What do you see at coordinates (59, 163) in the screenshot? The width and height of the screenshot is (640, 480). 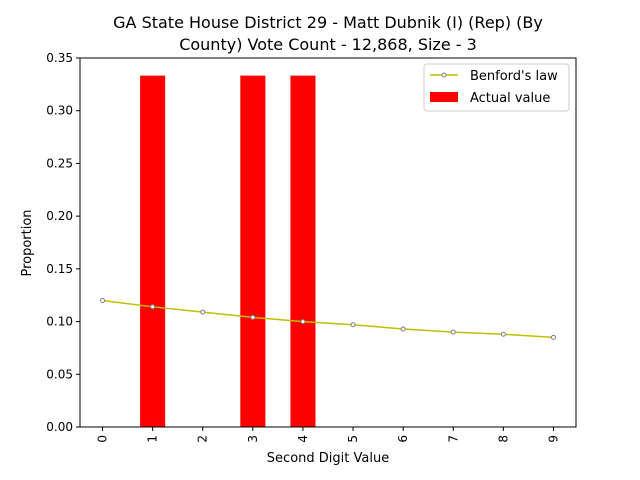 I see `y-tick-label: 0.25` at bounding box center [59, 163].